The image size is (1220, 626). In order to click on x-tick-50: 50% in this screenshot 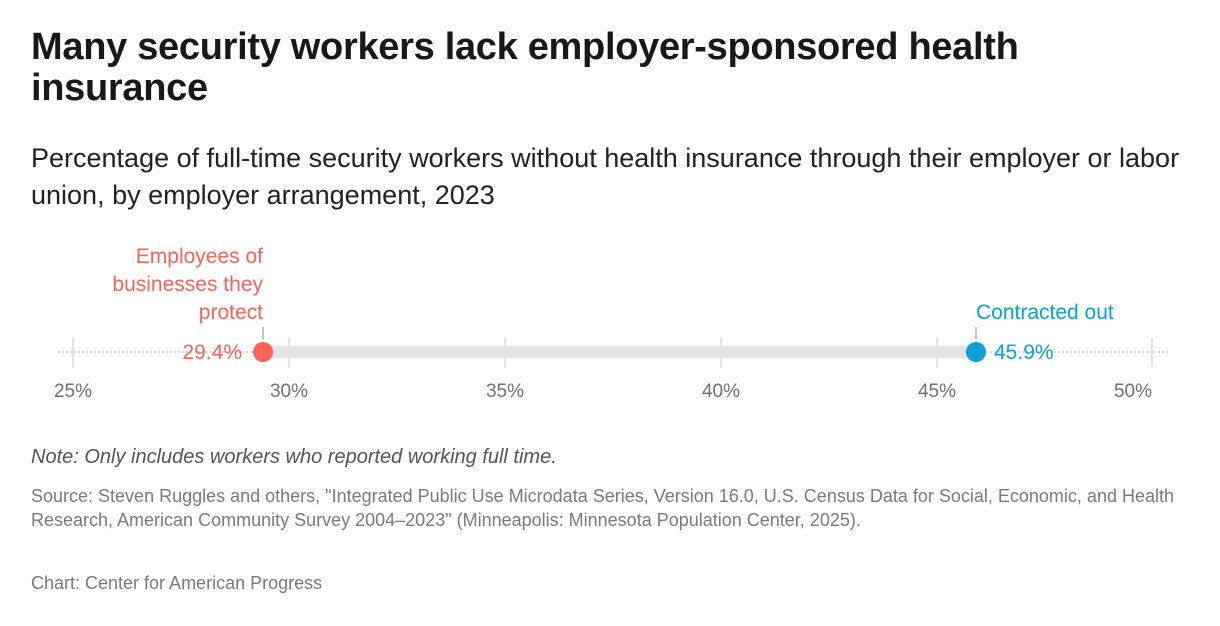, I will do `click(1133, 391)`.